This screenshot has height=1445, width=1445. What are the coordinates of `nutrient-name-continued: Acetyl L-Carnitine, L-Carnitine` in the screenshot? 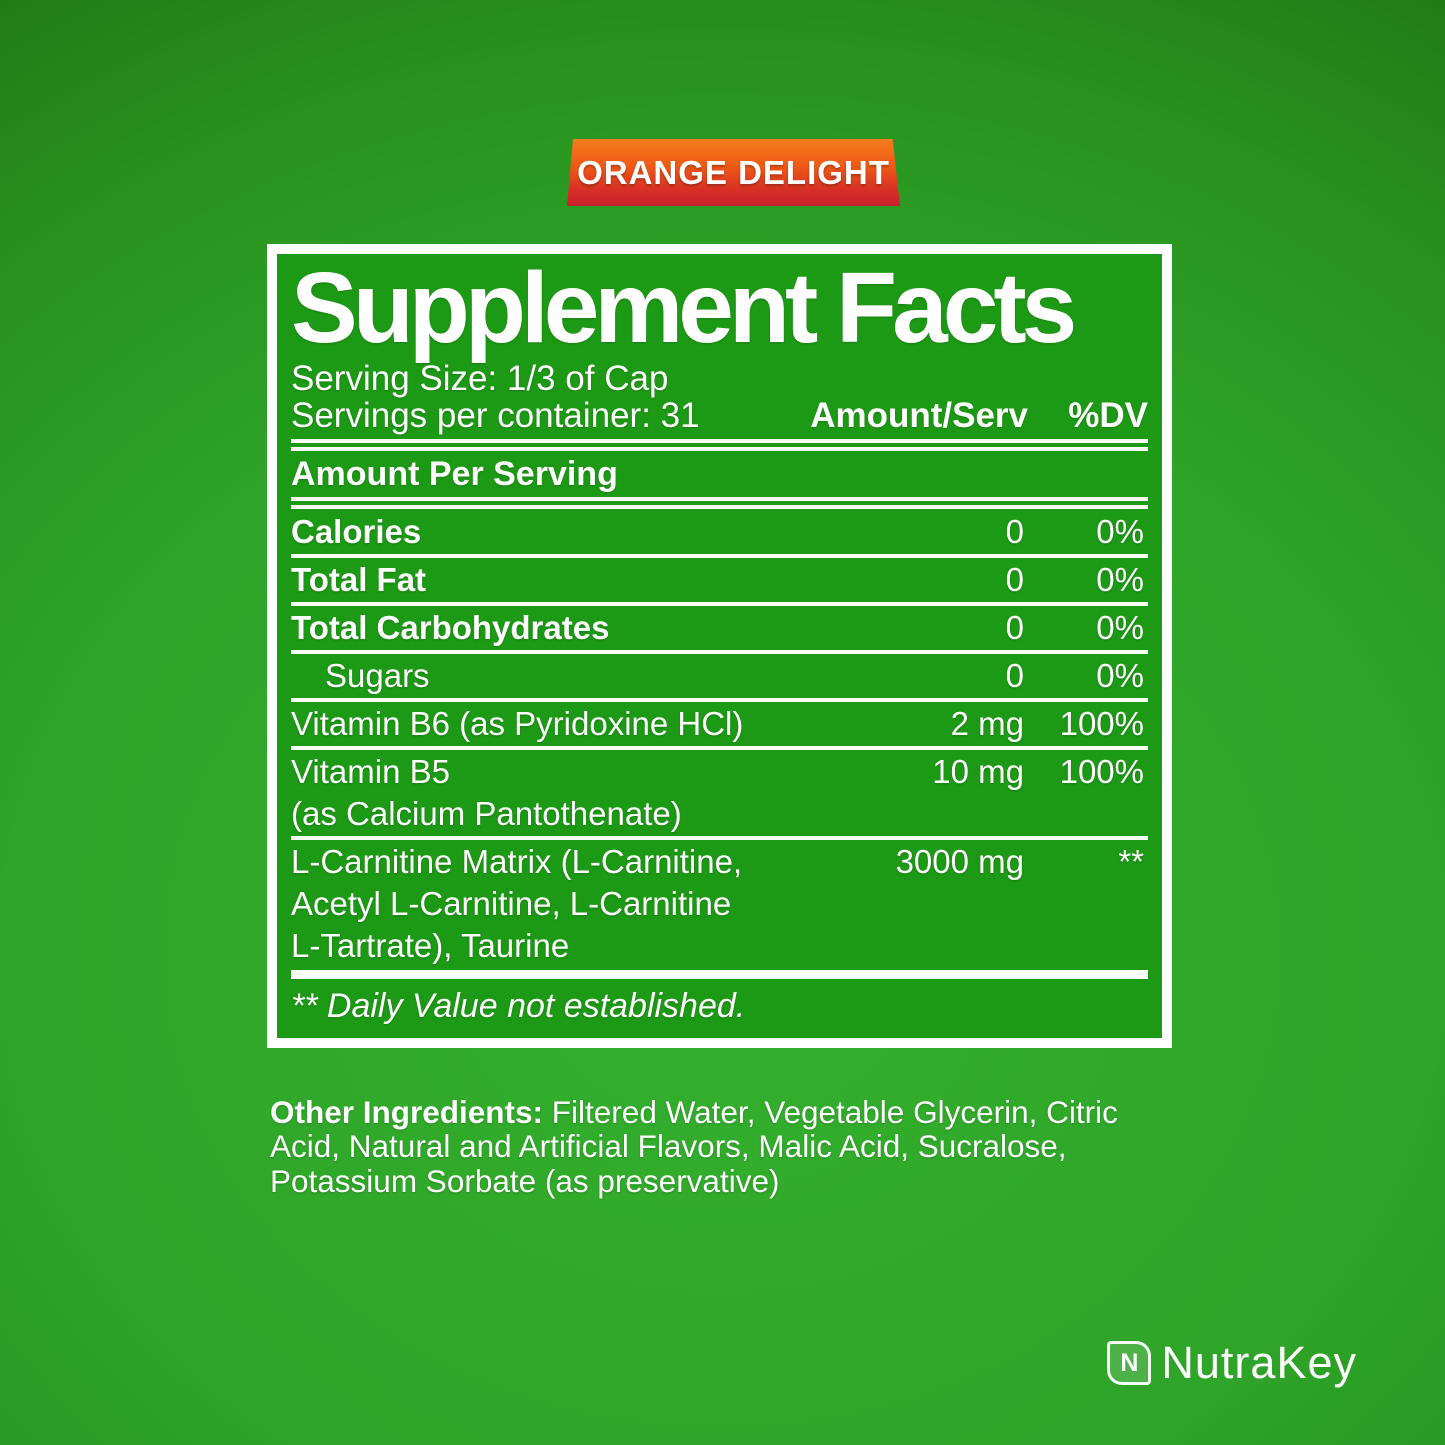 It's located at (511, 903).